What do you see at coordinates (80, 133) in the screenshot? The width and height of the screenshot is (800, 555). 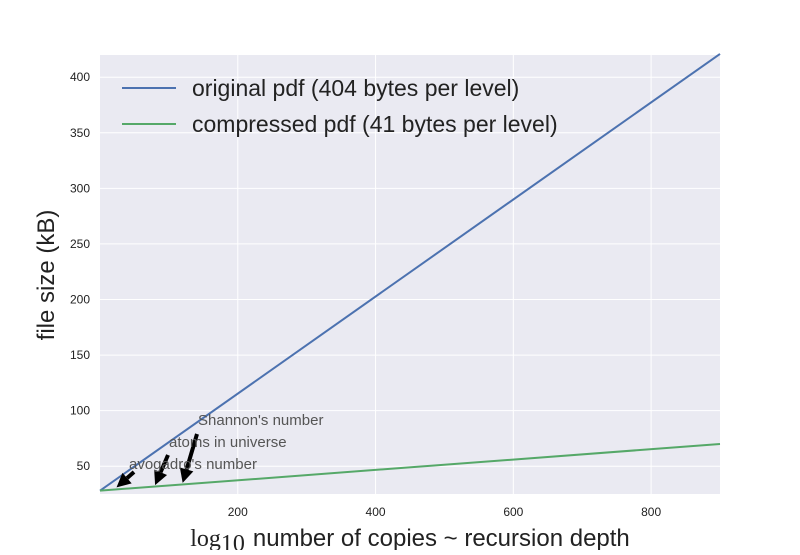 I see `y-tick-label: 350` at bounding box center [80, 133].